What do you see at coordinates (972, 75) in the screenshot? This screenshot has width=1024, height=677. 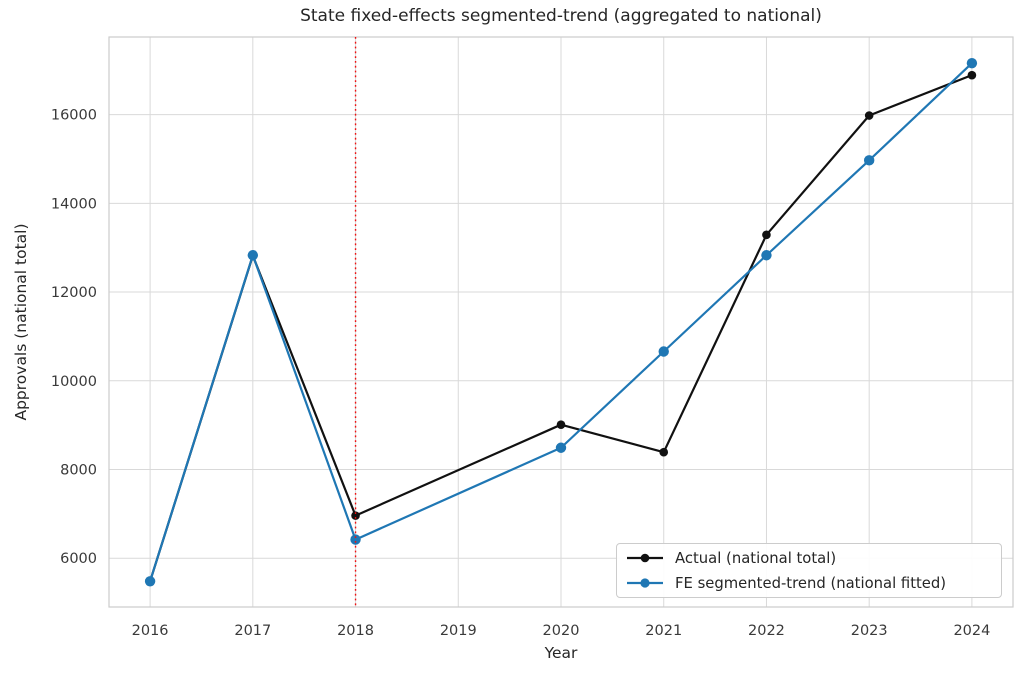 I see `marker-actual-2024` at bounding box center [972, 75].